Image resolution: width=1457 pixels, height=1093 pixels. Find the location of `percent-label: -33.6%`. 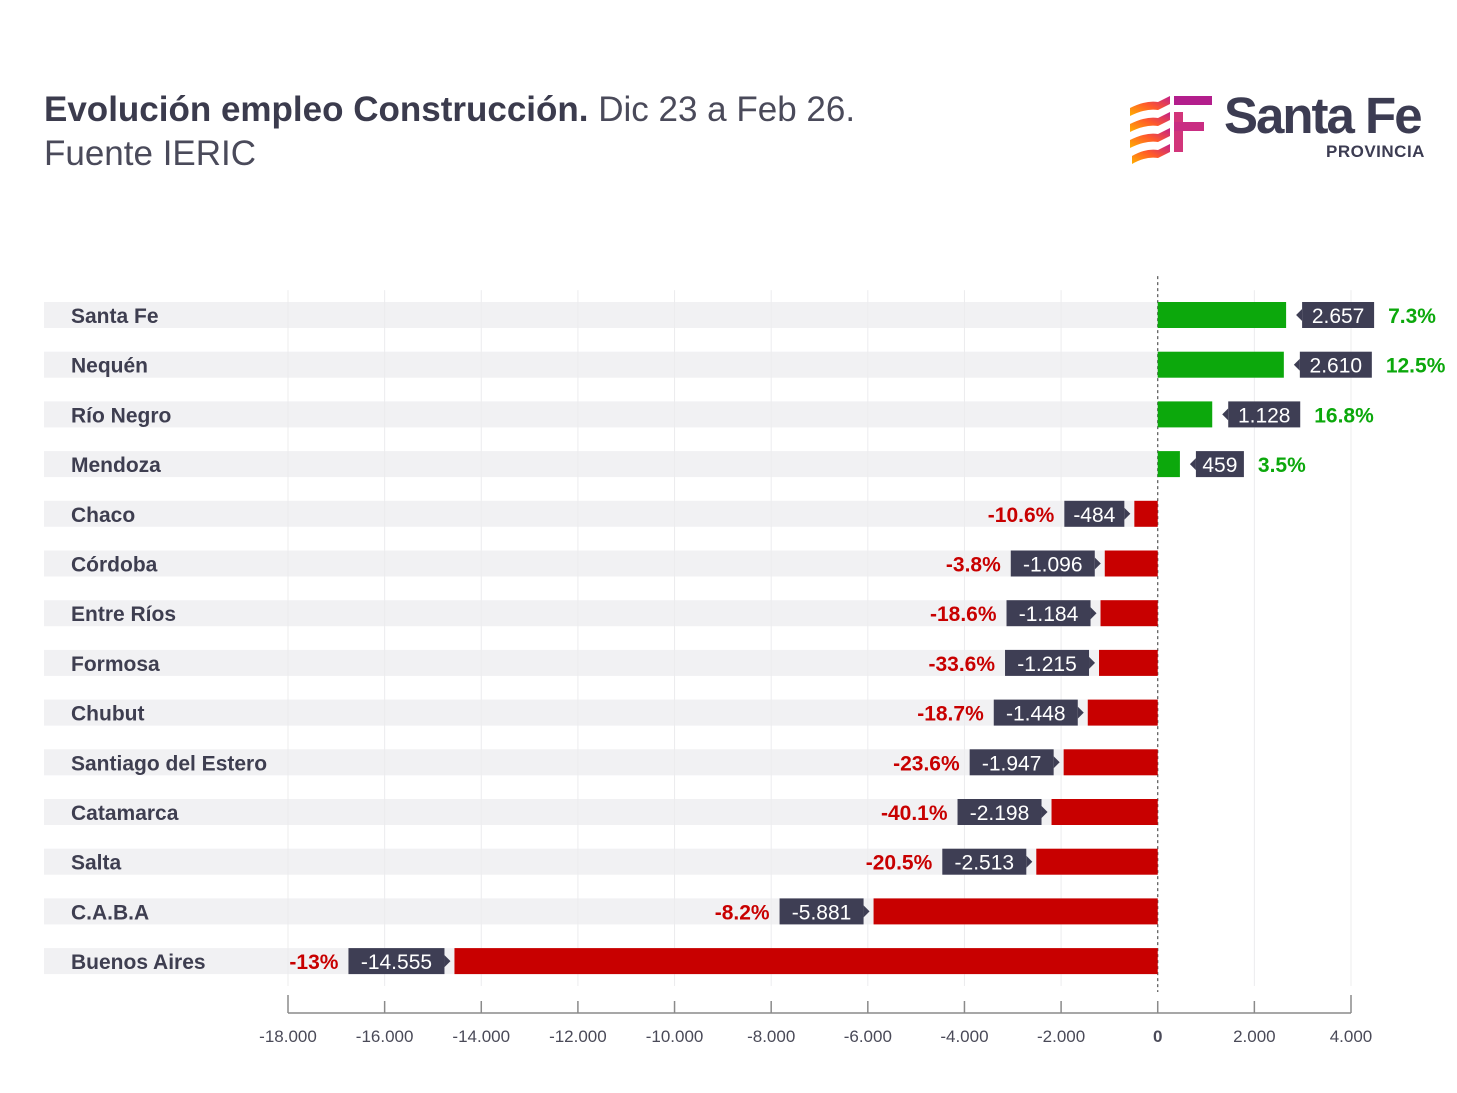

percent-label: -33.6% is located at coordinates (961, 664).